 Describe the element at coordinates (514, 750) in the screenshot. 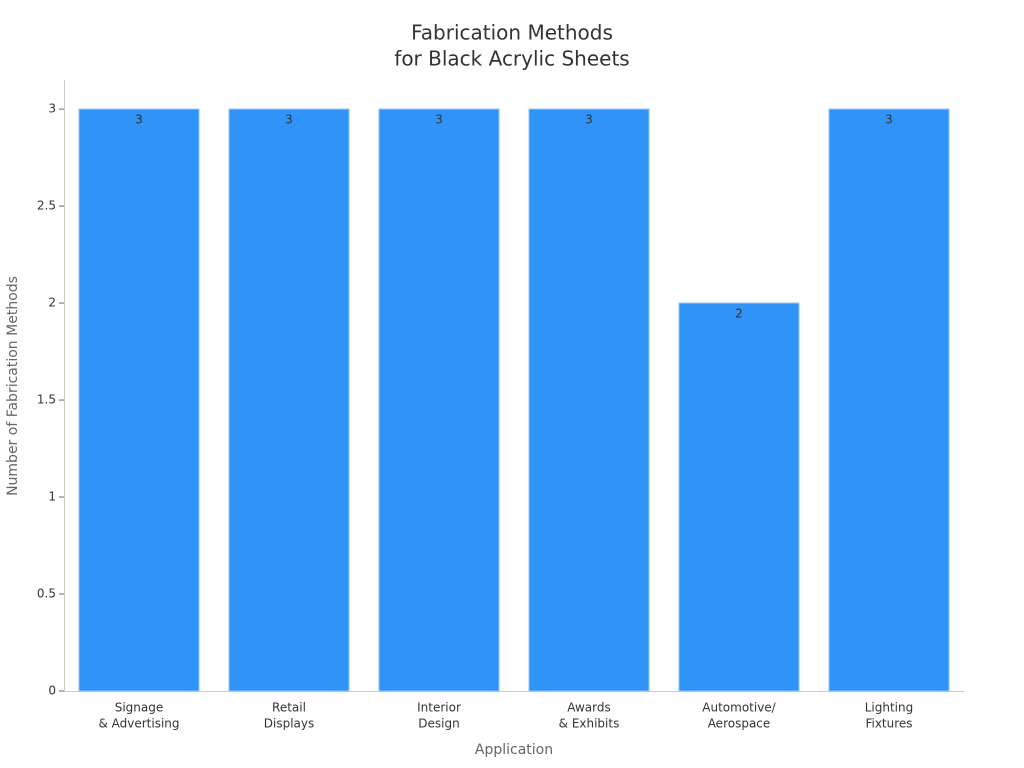

I see `x-axis-label: Application` at that location.